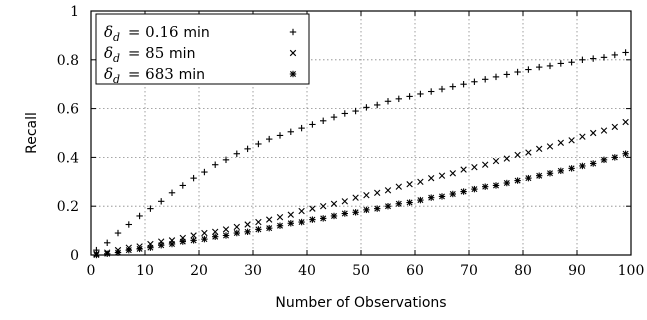 Image resolution: width=647 pixels, height=320 pixels. I want to click on legend-label: δd = 0.16 min, so click(157, 33).